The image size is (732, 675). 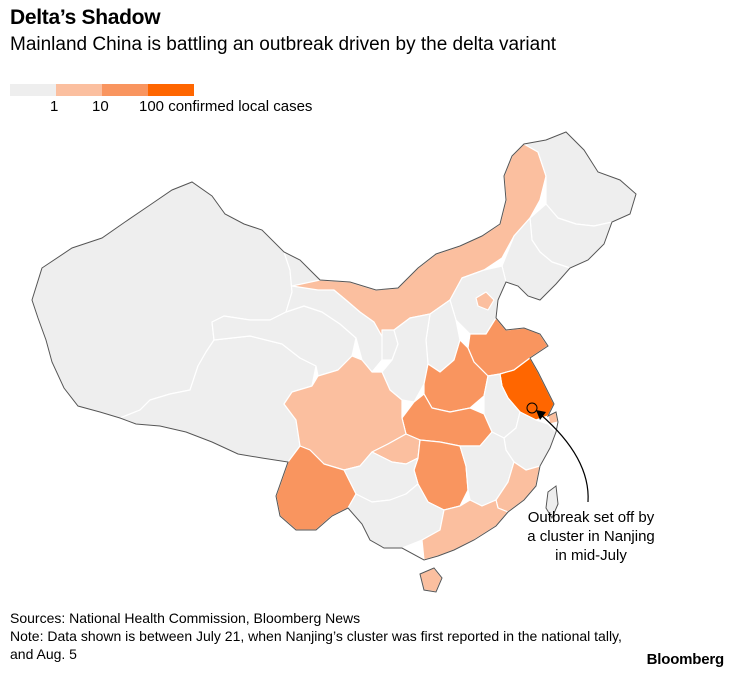 What do you see at coordinates (226, 106) in the screenshot?
I see `legend-tick-100: 100 confirmed local cases` at bounding box center [226, 106].